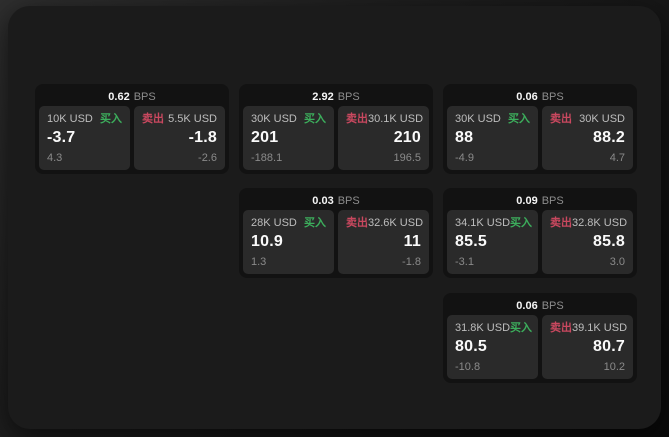 Image resolution: width=669 pixels, height=437 pixels. What do you see at coordinates (587, 347) in the screenshot?
I see `sell-pane: 卖出 39.1K USD 80.7 10.2` at bounding box center [587, 347].